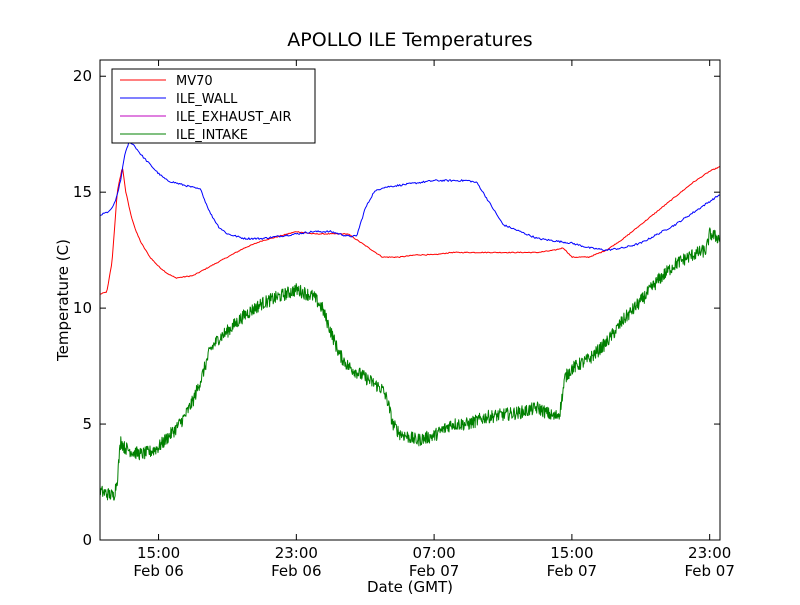 The height and width of the screenshot is (605, 800). Describe the element at coordinates (194, 81) in the screenshot. I see `legend-label: MV70` at that location.